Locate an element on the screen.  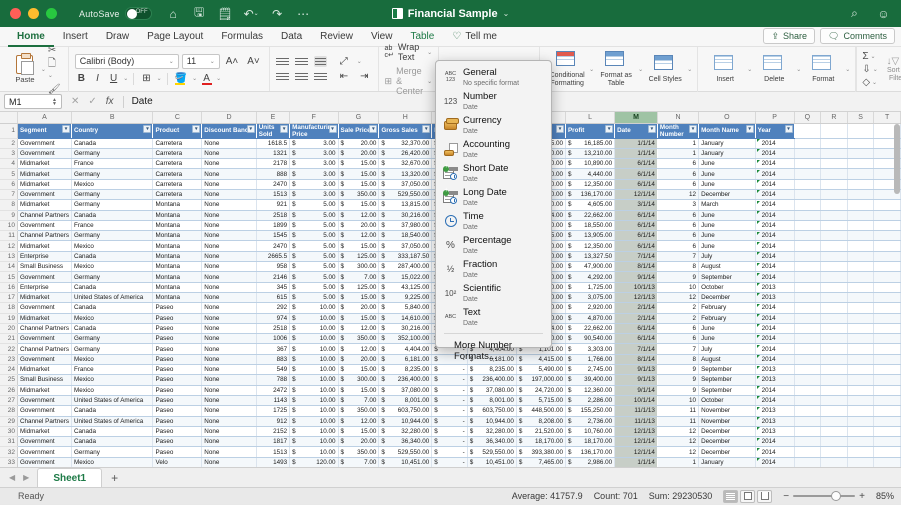
table-column-header: Date ▾ is located at coordinates (636, 131).